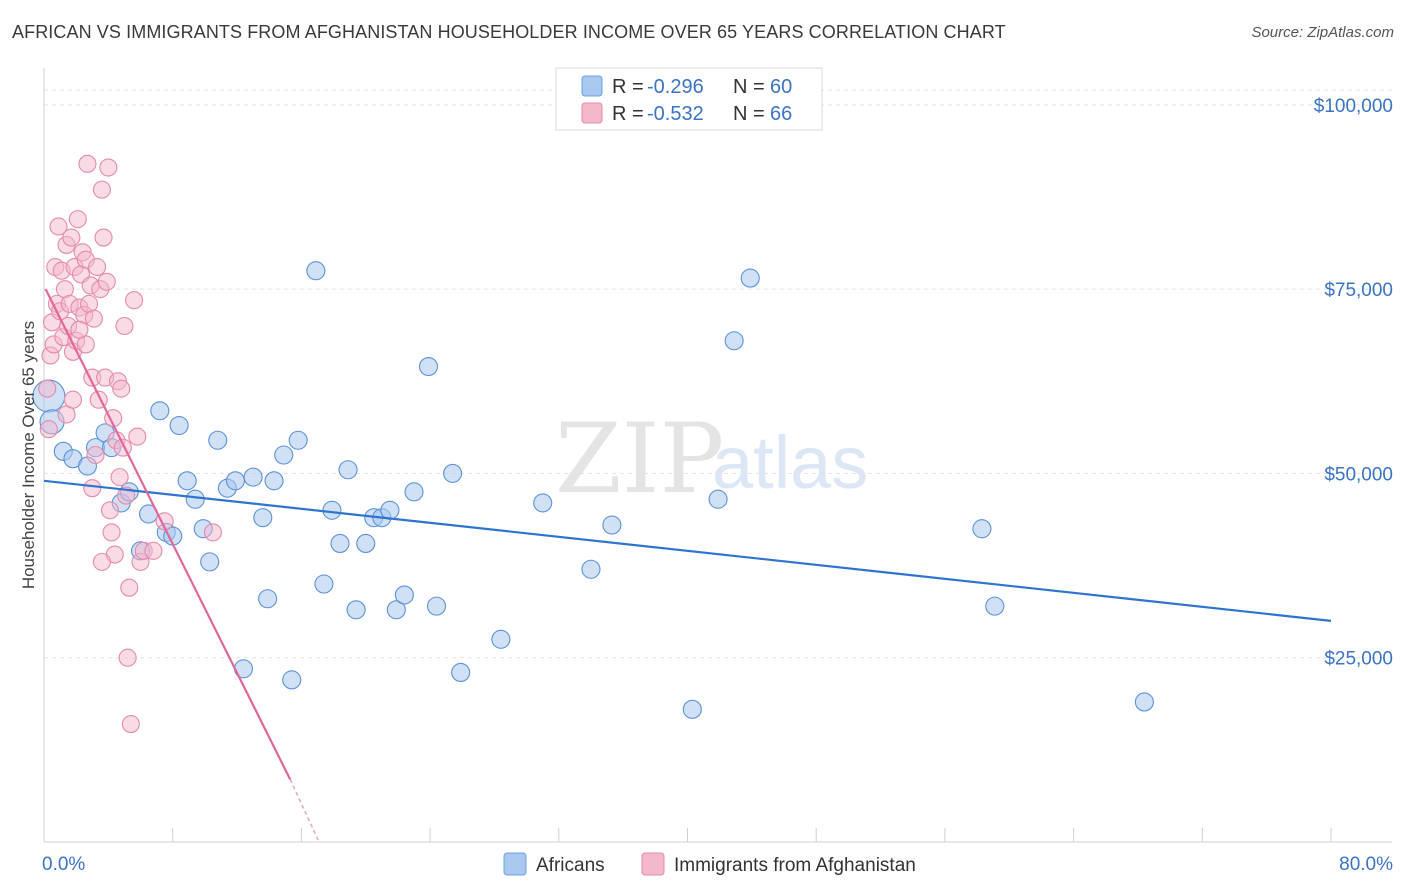 This screenshot has width=1406, height=892. I want to click on x-tick-labels: 0.0% 80.0%, so click(717, 864).